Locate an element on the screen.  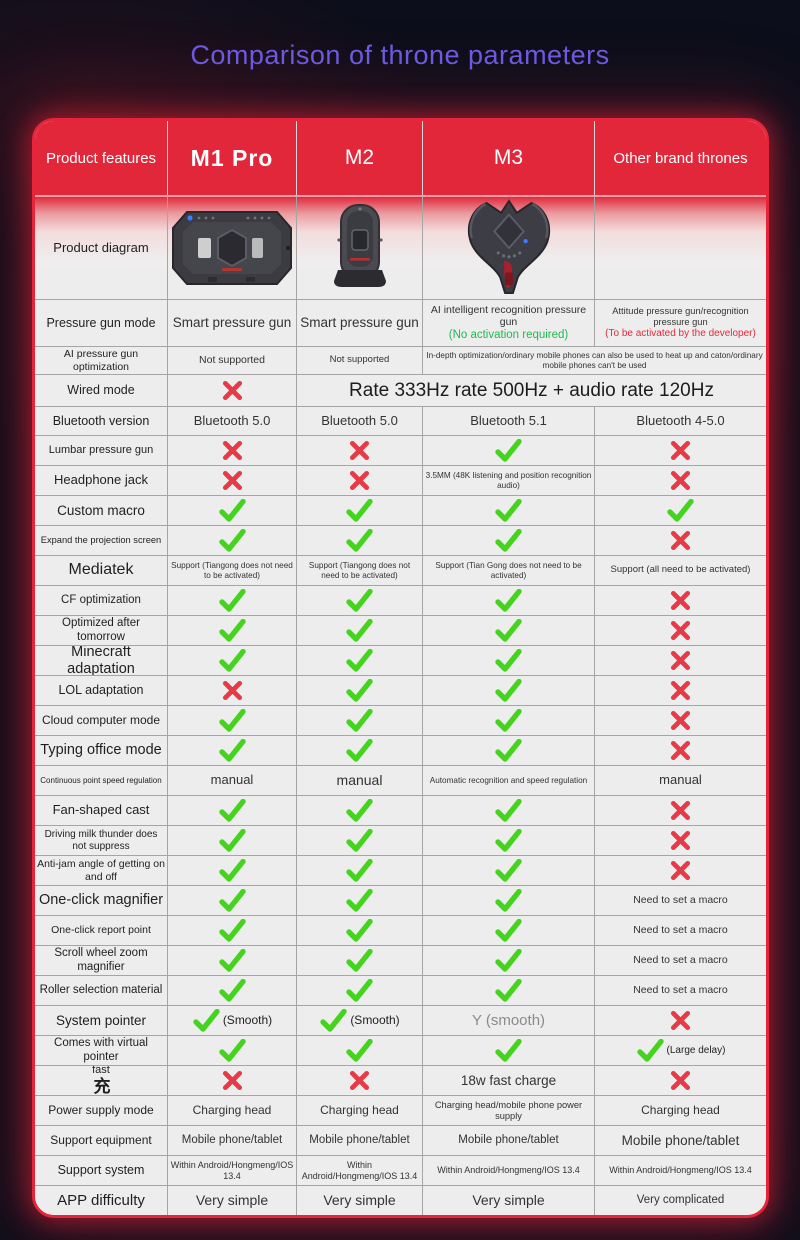
check-cell: (Smooth) is located at coordinates (232, 1020).